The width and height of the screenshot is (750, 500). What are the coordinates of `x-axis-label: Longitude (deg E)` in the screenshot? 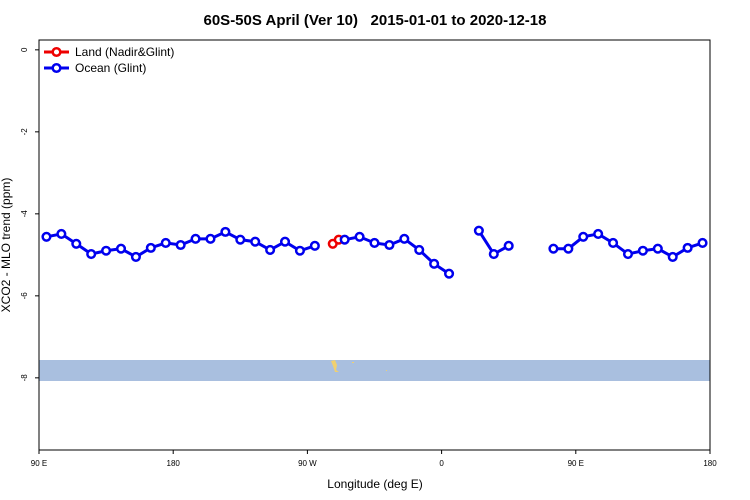 It's located at (374, 484).